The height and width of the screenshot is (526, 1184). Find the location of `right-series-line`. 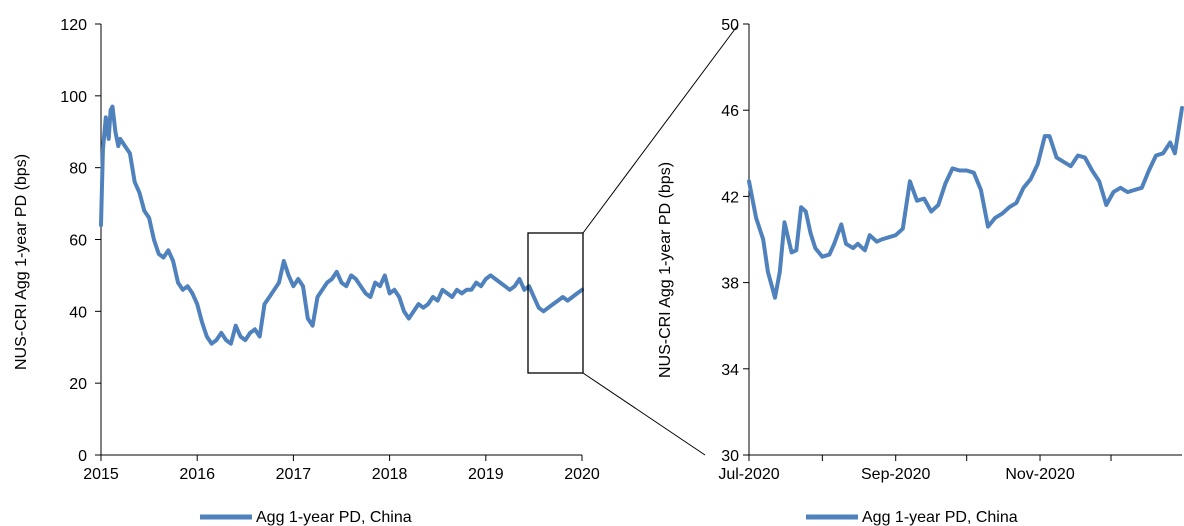

right-series-line is located at coordinates (965, 203).